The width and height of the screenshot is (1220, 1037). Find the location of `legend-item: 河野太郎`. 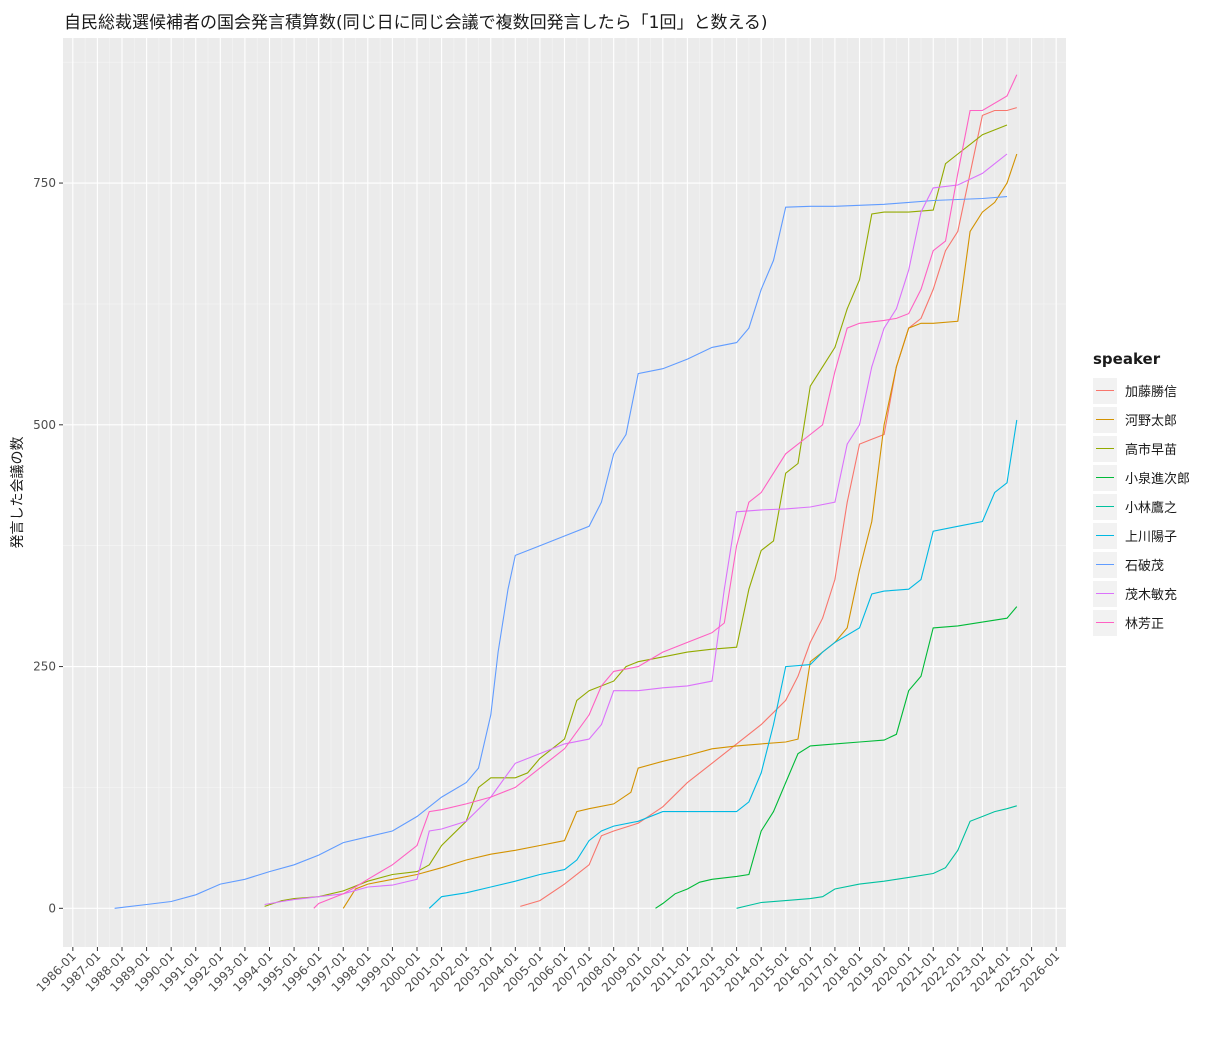

legend-item: 河野太郎 is located at coordinates (1149, 419).